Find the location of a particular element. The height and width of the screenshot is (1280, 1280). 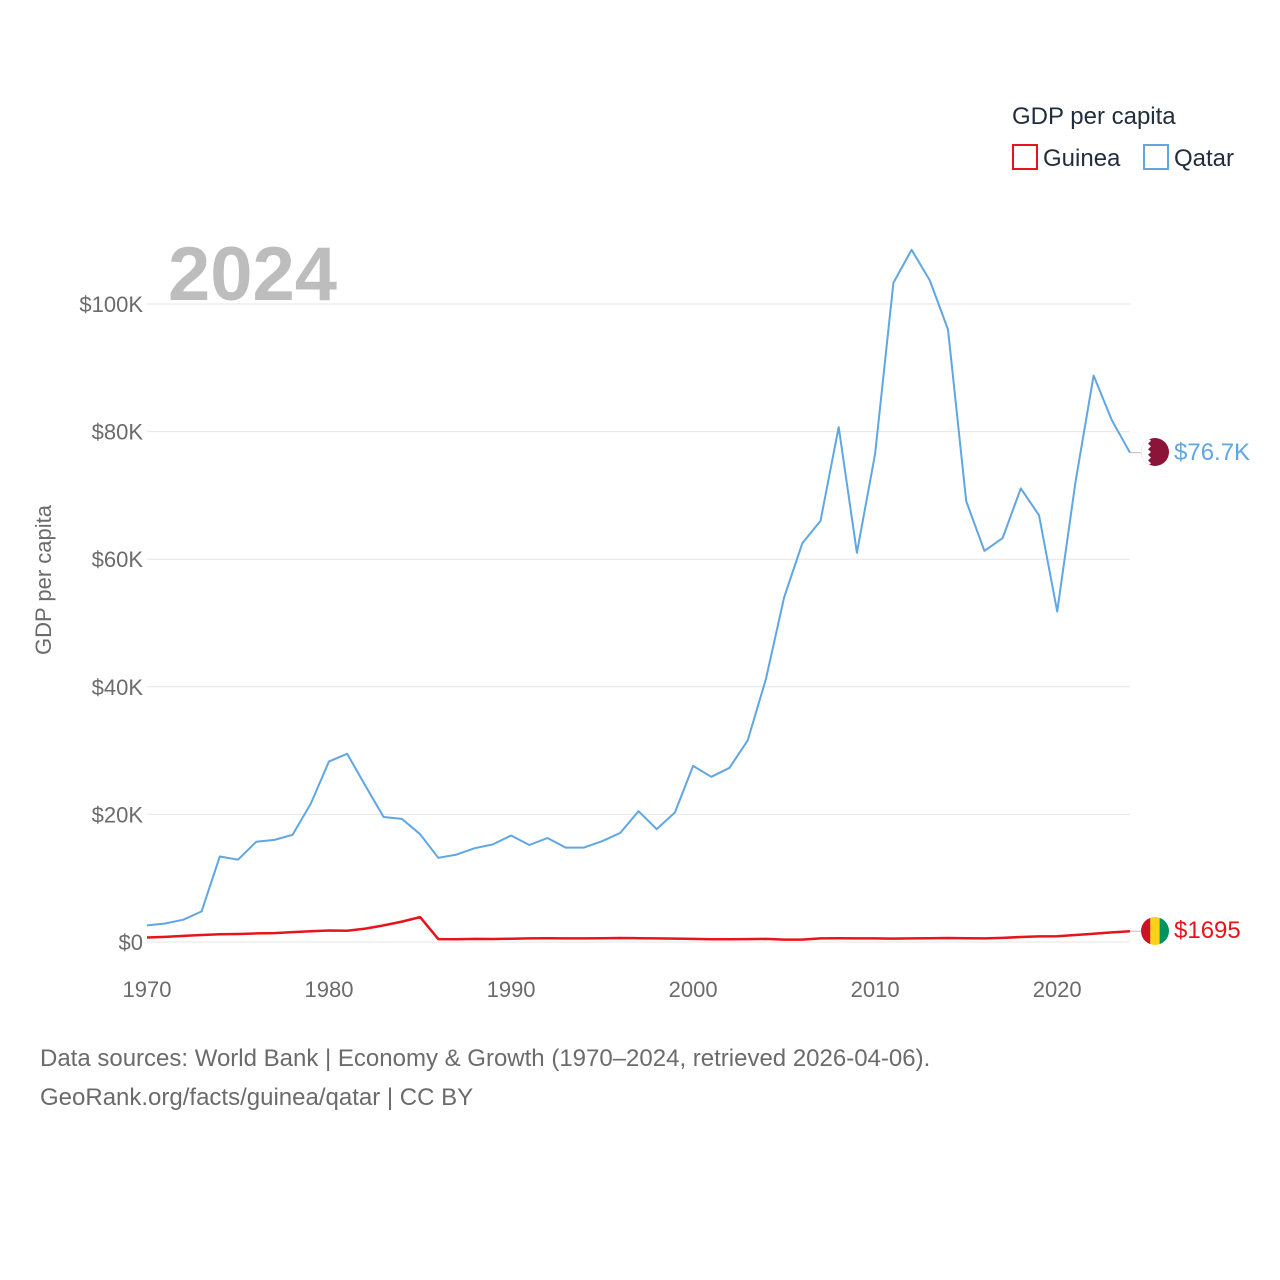

legend-label-qatar: Qatar is located at coordinates (1204, 158).